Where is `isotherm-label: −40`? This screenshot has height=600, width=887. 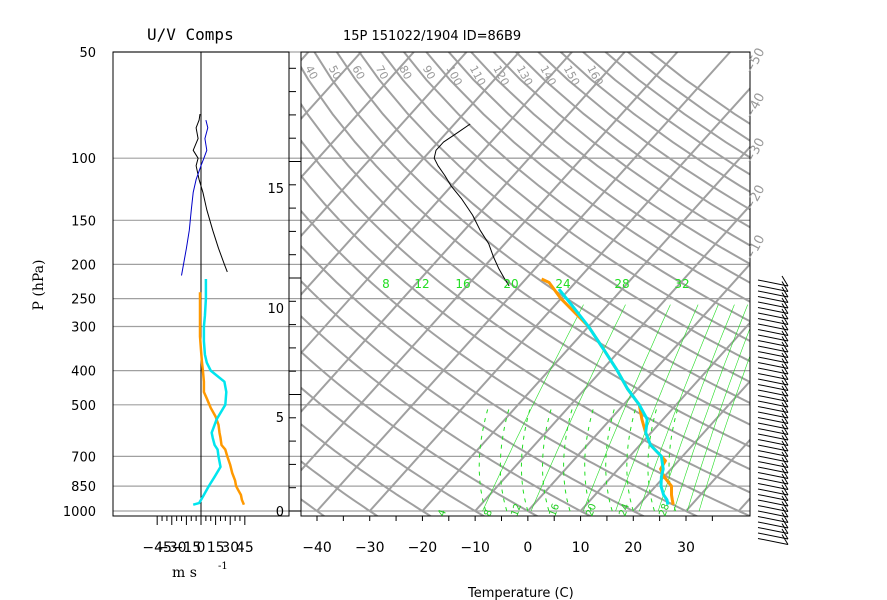 isotherm-label: −40 is located at coordinates (755, 106).